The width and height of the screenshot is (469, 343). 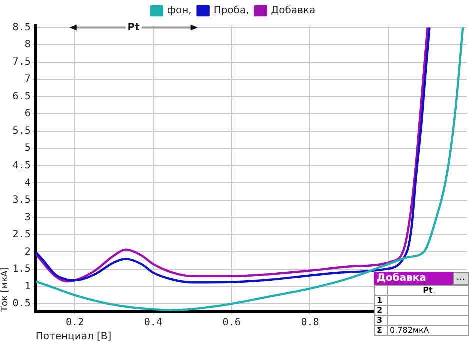 What do you see at coordinates (27, 45) in the screenshot?
I see `y-tick-label: 8` at bounding box center [27, 45].